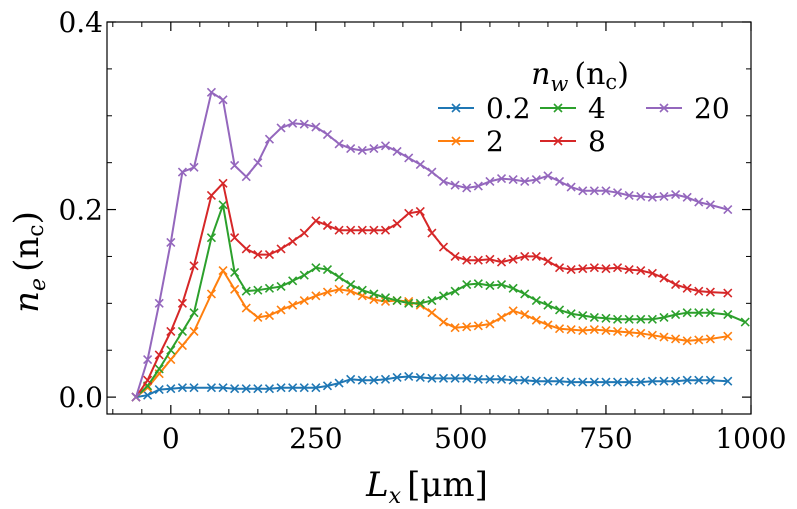 Image resolution: width=797 pixels, height=509 pixels. I want to click on legend-entries: 0.22 48 20, so click(584, 125).